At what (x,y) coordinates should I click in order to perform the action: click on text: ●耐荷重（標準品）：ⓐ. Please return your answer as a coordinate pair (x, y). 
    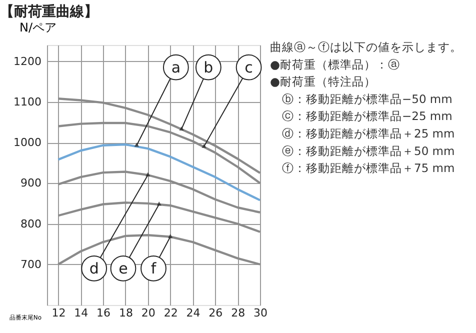
    Looking at the image, I should click on (335, 64).